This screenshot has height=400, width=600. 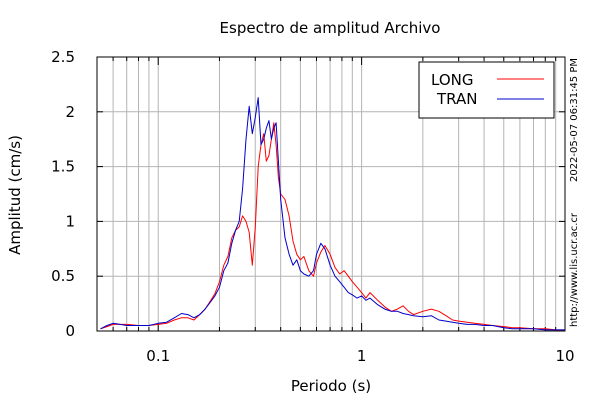 What do you see at coordinates (331, 386) in the screenshot?
I see `x-axis-title: Periodo (s)` at bounding box center [331, 386].